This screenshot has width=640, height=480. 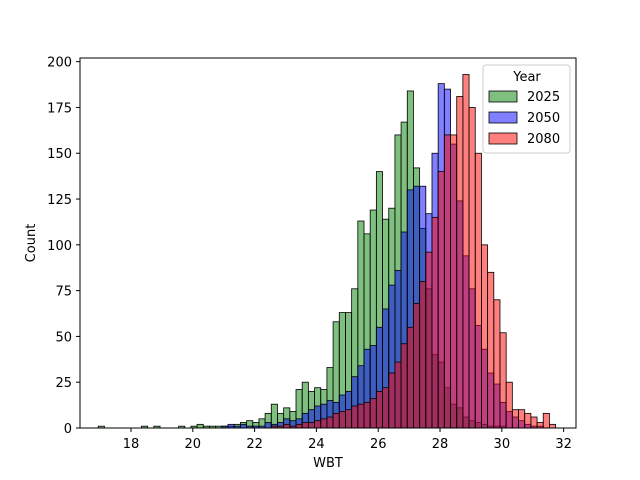 What do you see at coordinates (563, 444) in the screenshot?
I see `x-tick-label: 32` at bounding box center [563, 444].